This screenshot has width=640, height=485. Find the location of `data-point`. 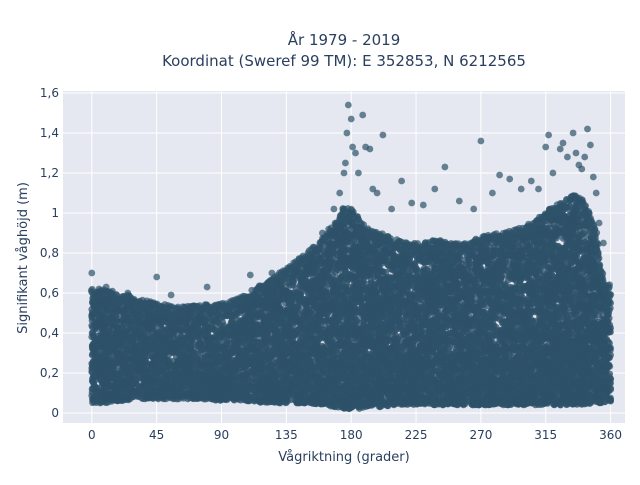

data-point is located at coordinates (293, 281).